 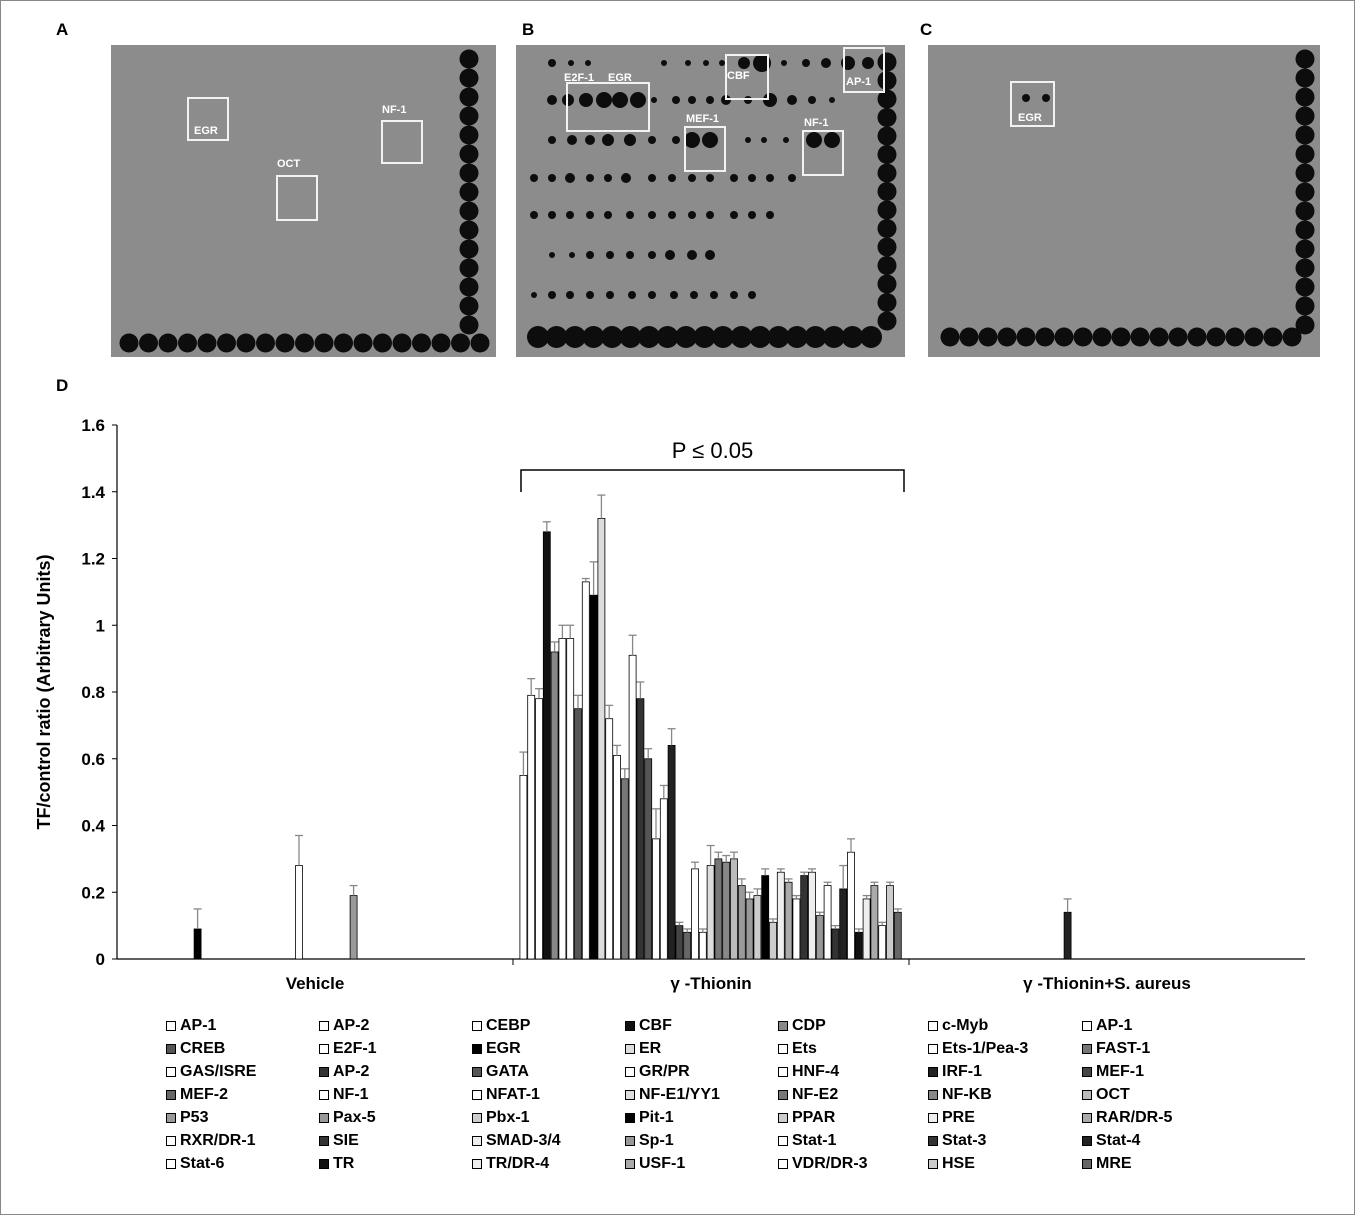 What do you see at coordinates (664, 1071) in the screenshot?
I see `legend-label: GR/PR` at bounding box center [664, 1071].